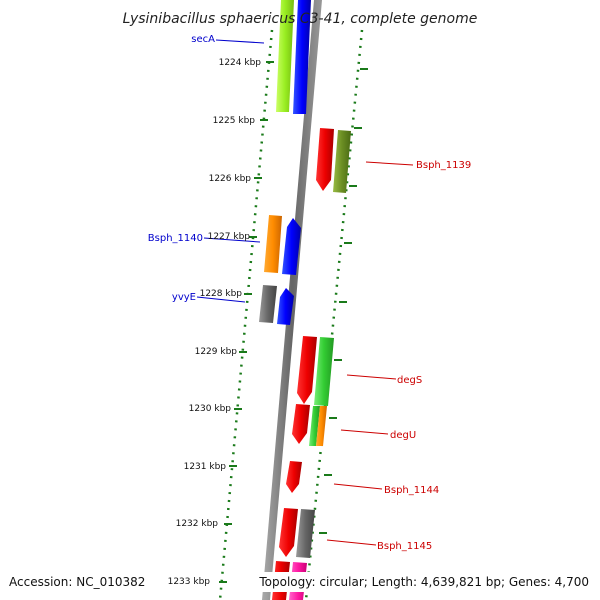 This screenshot has width=600, height=600. Describe the element at coordinates (411, 490) in the screenshot. I see `gene-label-bsph-1144: Bsph_1144` at that location.